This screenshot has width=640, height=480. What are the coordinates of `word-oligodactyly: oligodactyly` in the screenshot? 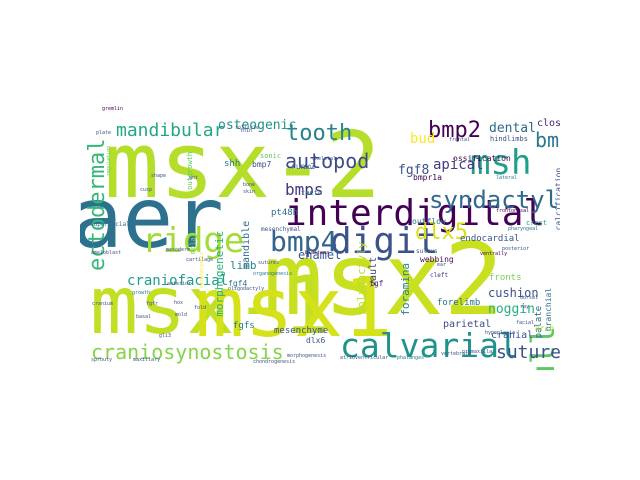 It's located at (246, 289).